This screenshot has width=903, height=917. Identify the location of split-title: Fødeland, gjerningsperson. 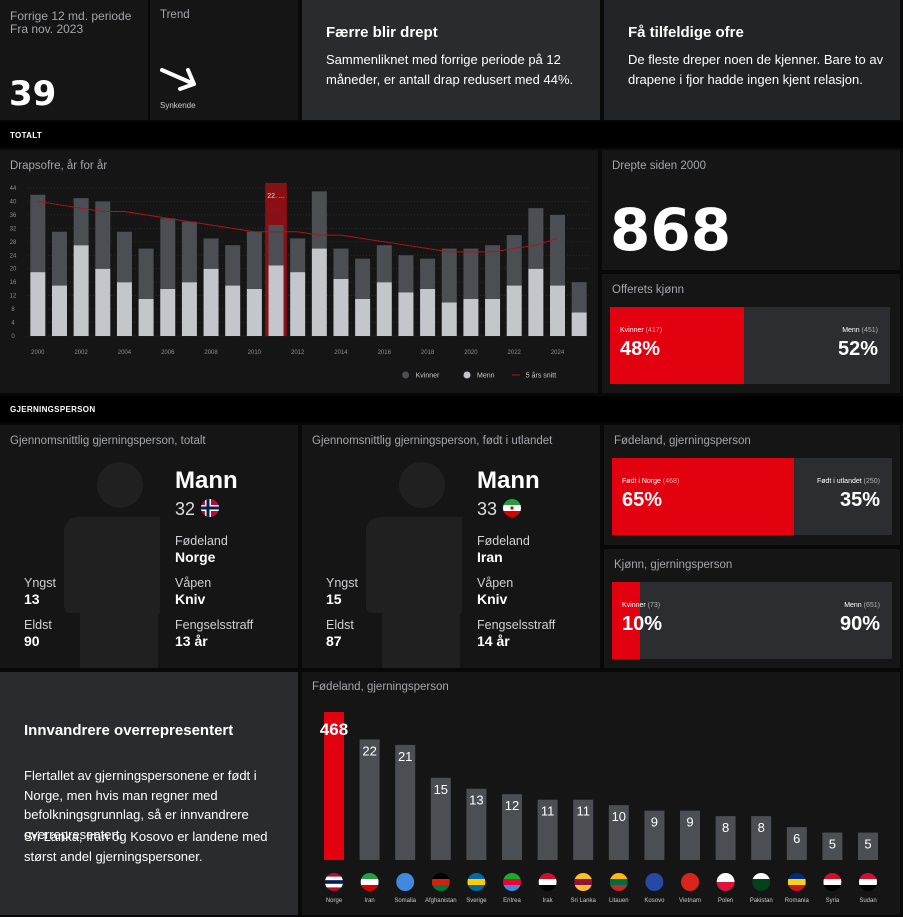
(682, 441).